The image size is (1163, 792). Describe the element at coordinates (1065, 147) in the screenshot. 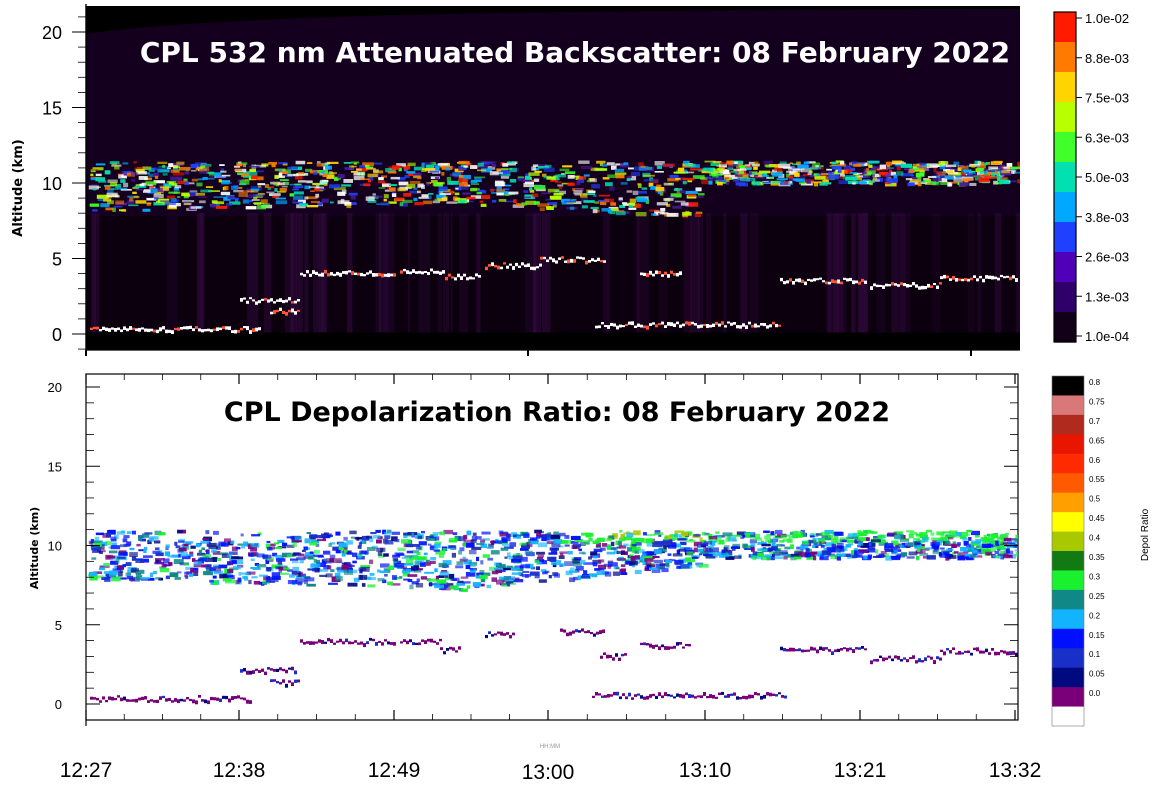

I see `backscatter-colorbar-swatch` at that location.